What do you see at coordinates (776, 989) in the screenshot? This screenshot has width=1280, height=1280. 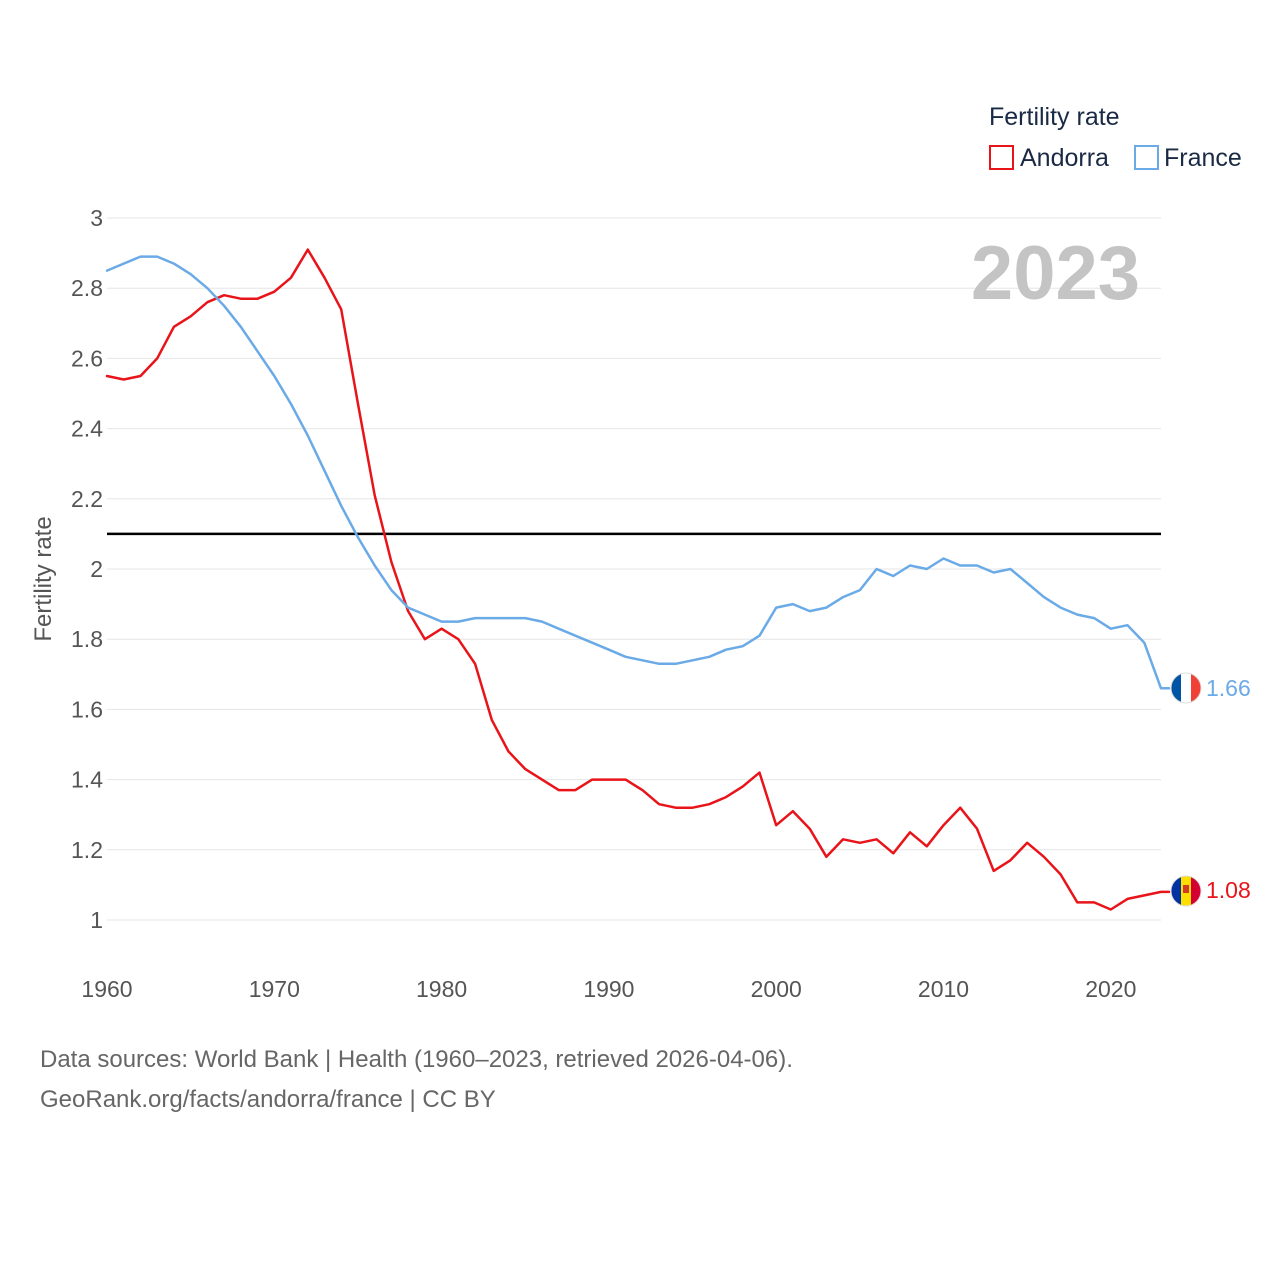 I see `x-tick-label: 2000` at bounding box center [776, 989].